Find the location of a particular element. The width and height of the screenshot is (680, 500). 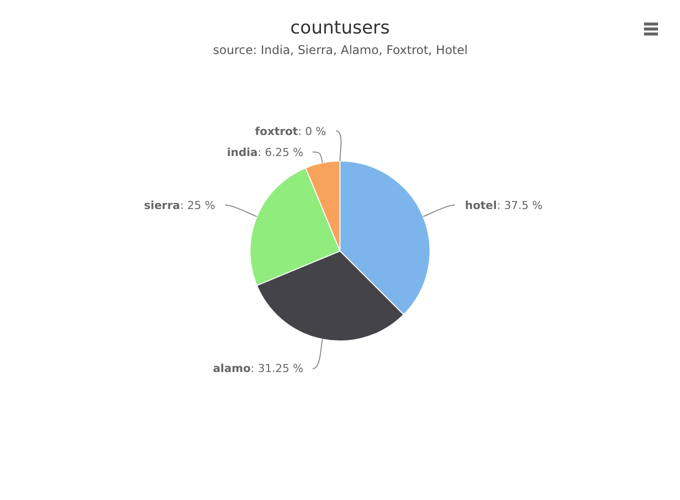

chart-subtitle: source: India, Sierra, Alamo, Foxtrot, Hotel is located at coordinates (340, 50).